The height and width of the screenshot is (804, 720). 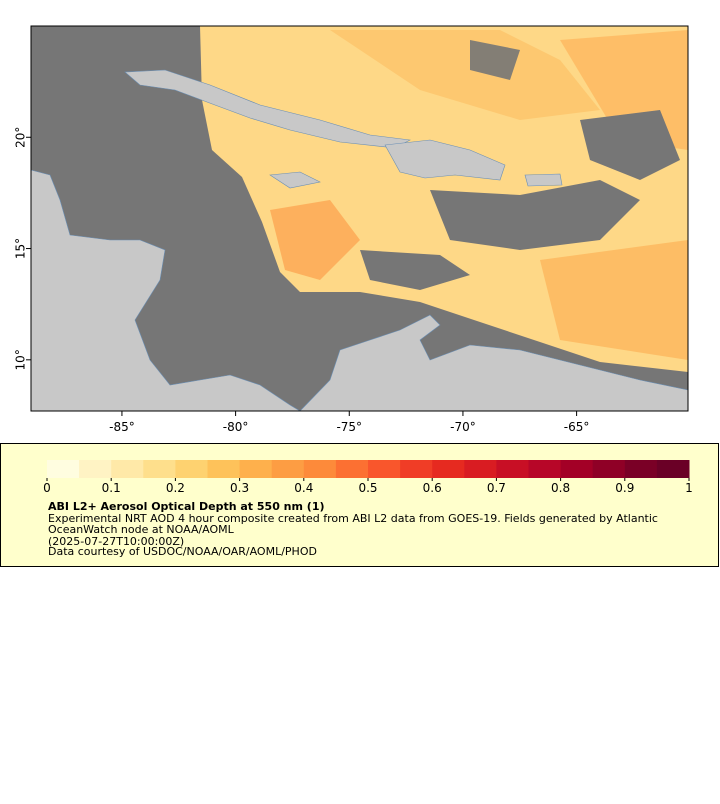 What do you see at coordinates (463, 427) in the screenshot?
I see `x-tick-label: -70°` at bounding box center [463, 427].